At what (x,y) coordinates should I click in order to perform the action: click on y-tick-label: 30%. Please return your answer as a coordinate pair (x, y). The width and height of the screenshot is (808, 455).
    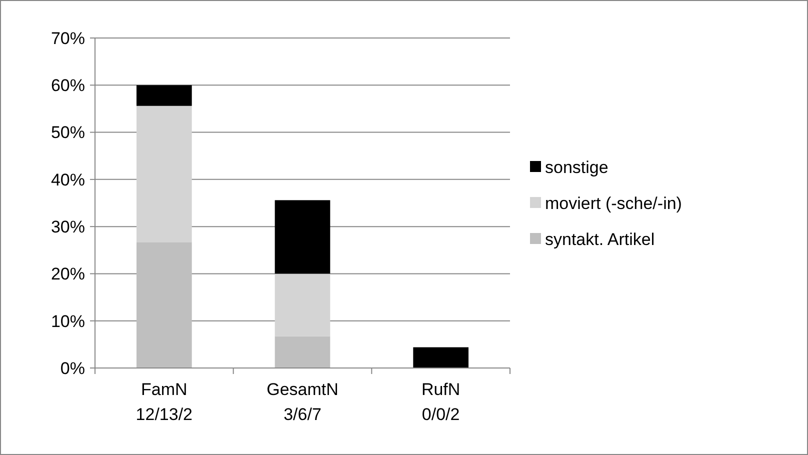
    Looking at the image, I should click on (67, 227).